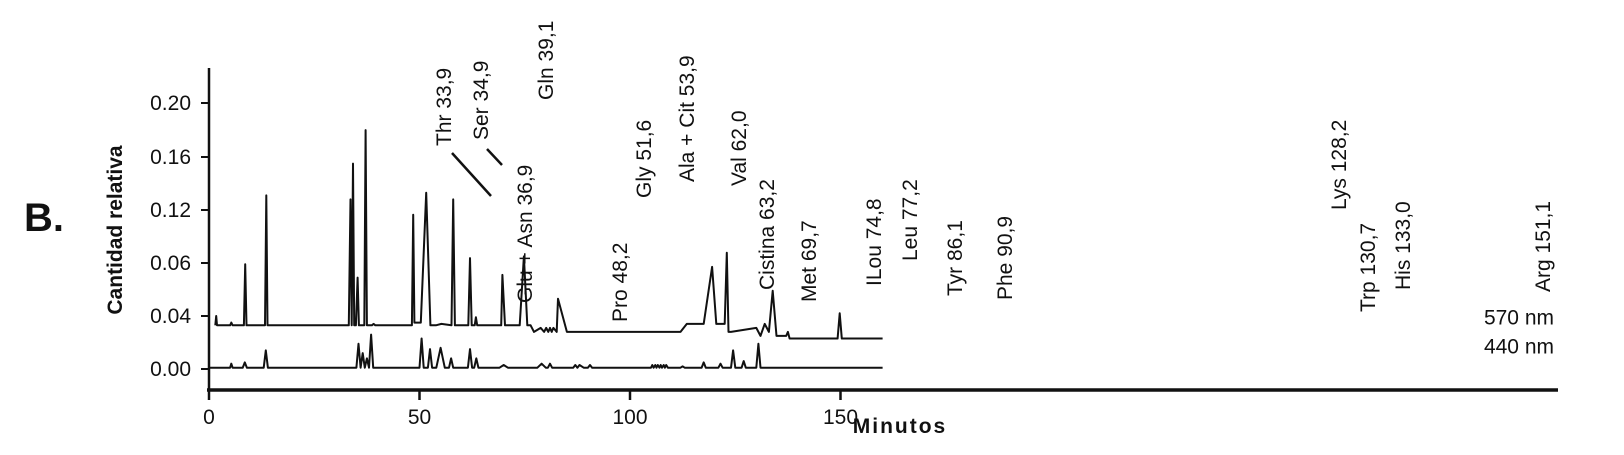 This screenshot has width=1624, height=455. Describe the element at coordinates (471, 174) in the screenshot. I see `thr-leader-line` at that location.